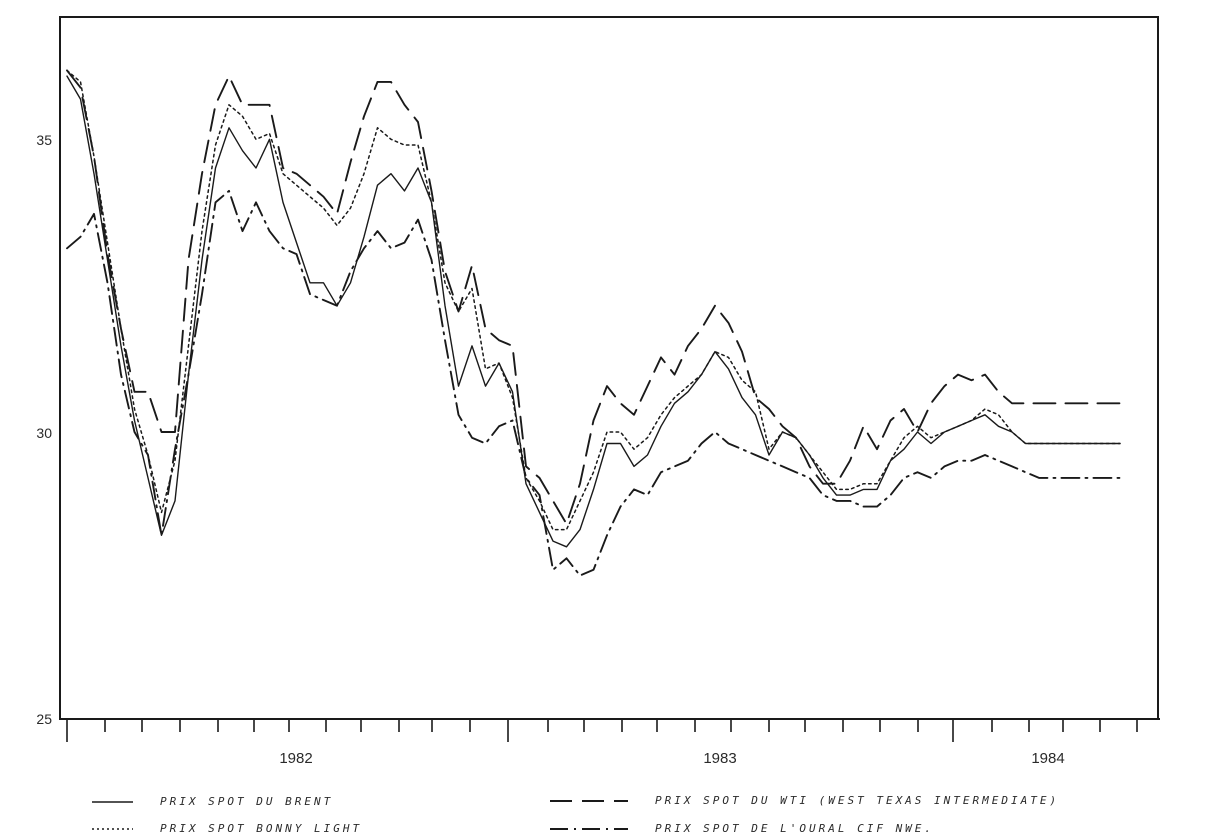 Image resolution: width=1208 pixels, height=840 pixels. What do you see at coordinates (295, 758) in the screenshot?
I see `x-year-label: 1982` at bounding box center [295, 758].